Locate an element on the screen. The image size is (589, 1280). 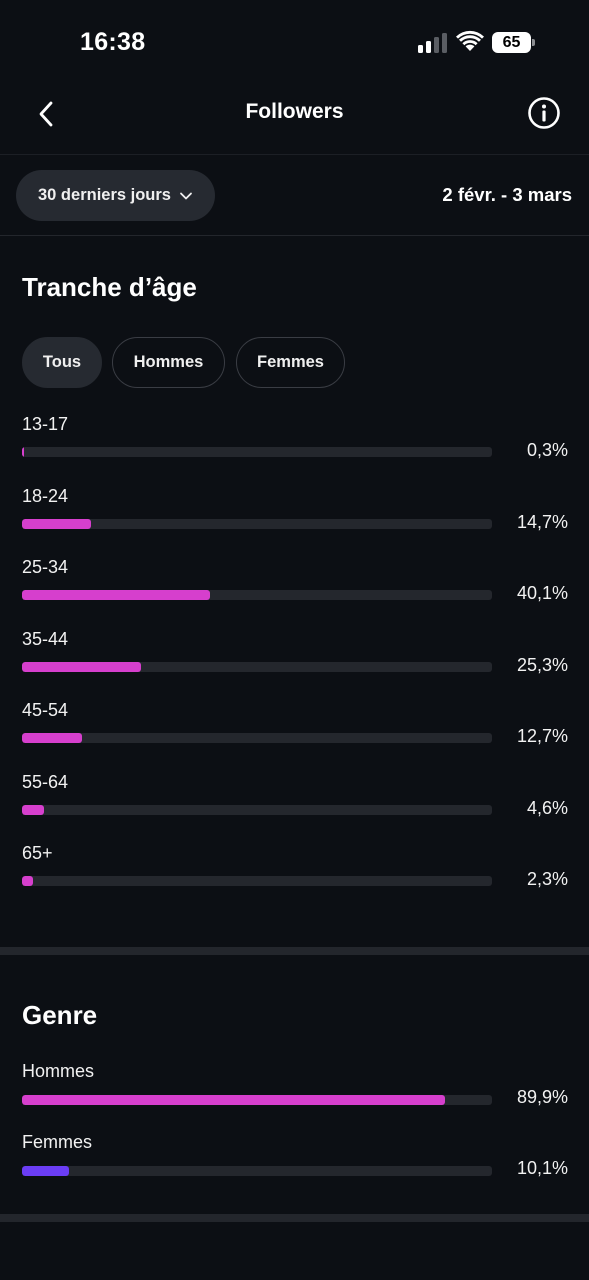
info-circle-icon is located at coordinates (544, 113).